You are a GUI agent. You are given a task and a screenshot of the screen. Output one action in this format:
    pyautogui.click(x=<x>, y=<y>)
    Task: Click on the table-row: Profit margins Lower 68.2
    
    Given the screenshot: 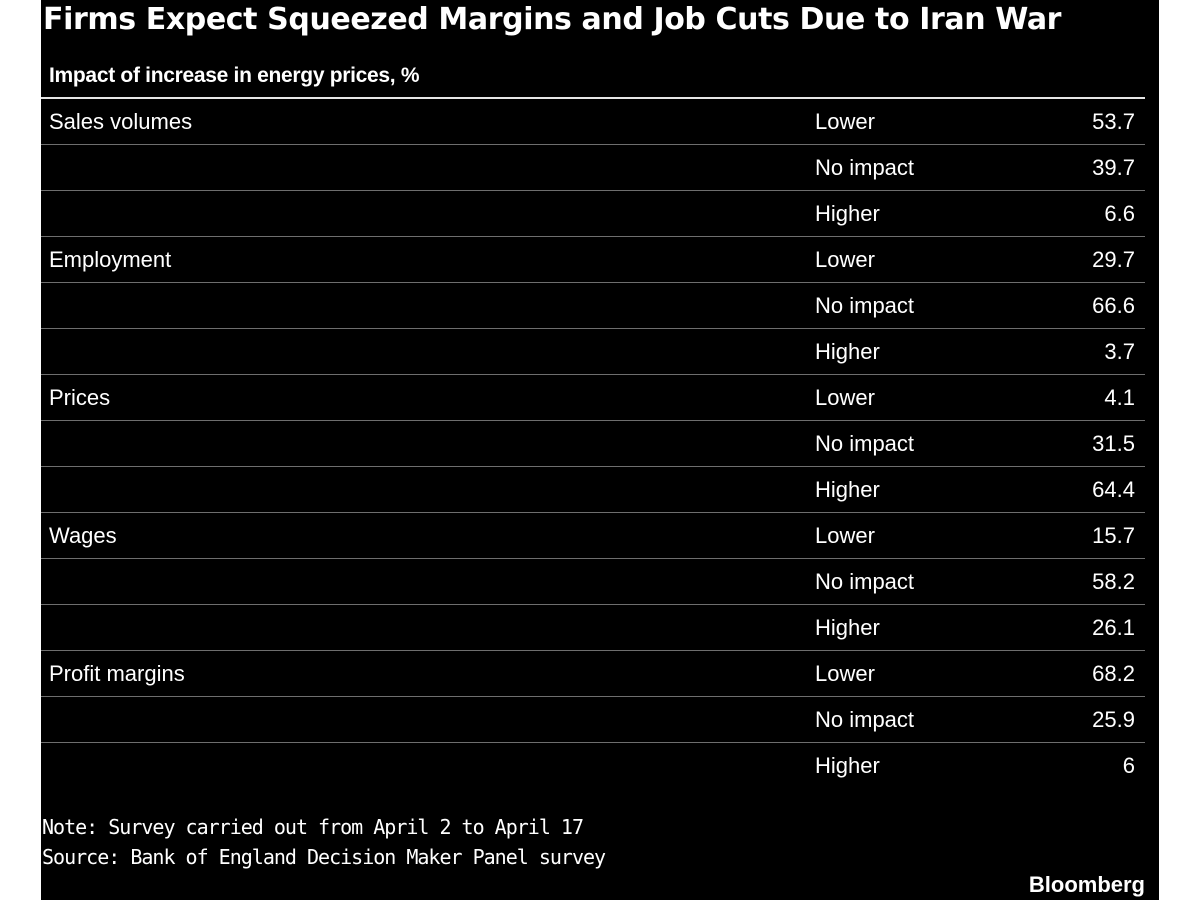 What is the action you would take?
    pyautogui.click(x=593, y=674)
    